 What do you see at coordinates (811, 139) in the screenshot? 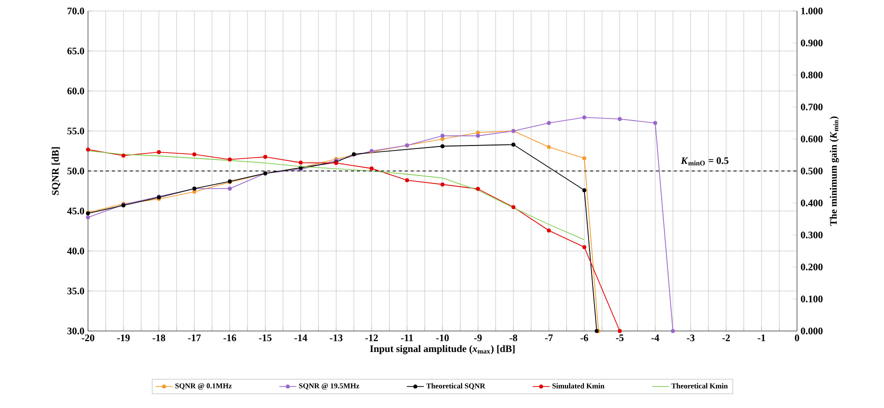
I see `y2-tick-label: 0.600` at bounding box center [811, 139].